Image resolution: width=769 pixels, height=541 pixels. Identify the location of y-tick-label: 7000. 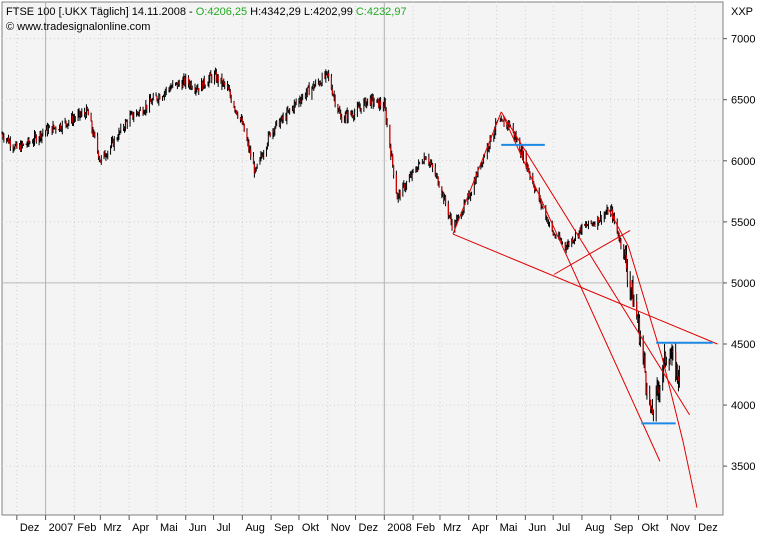
(743, 40).